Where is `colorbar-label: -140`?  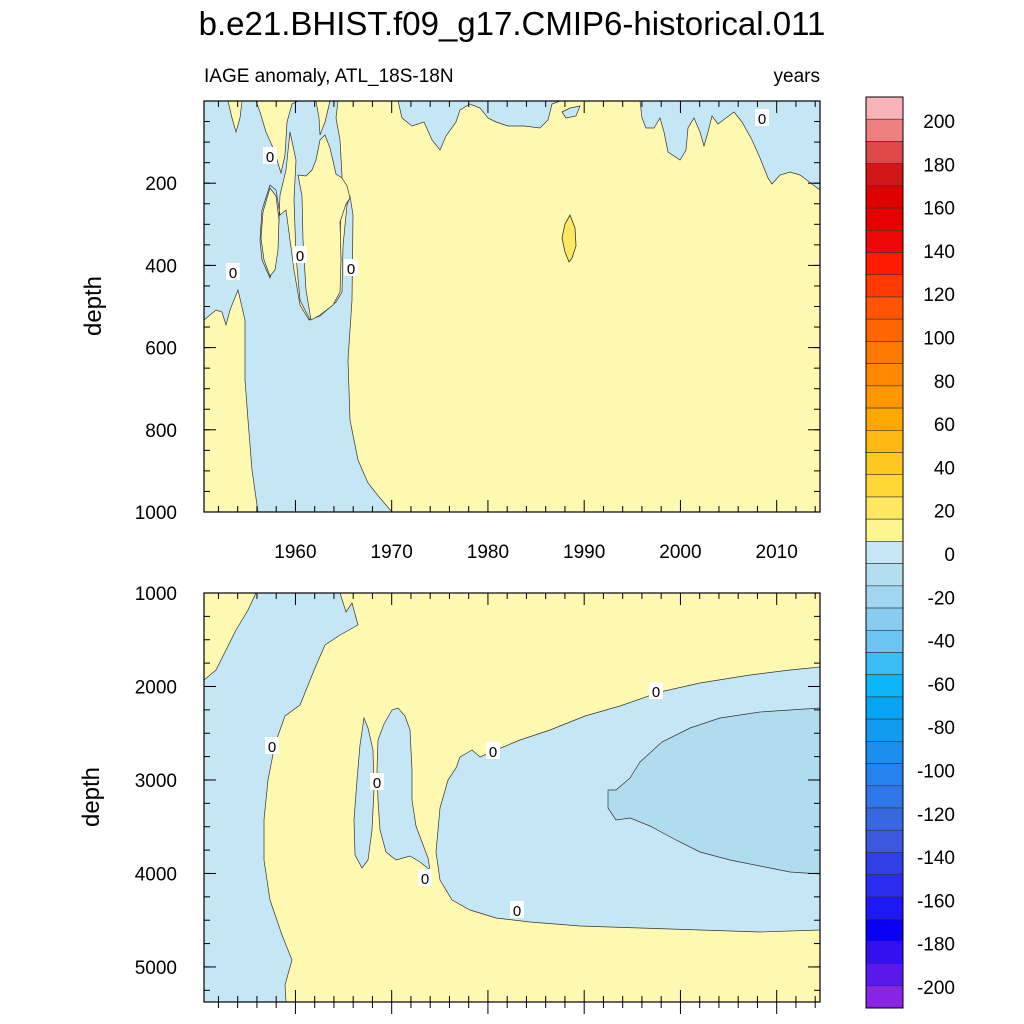
colorbar-label: -140 is located at coordinates (936, 858).